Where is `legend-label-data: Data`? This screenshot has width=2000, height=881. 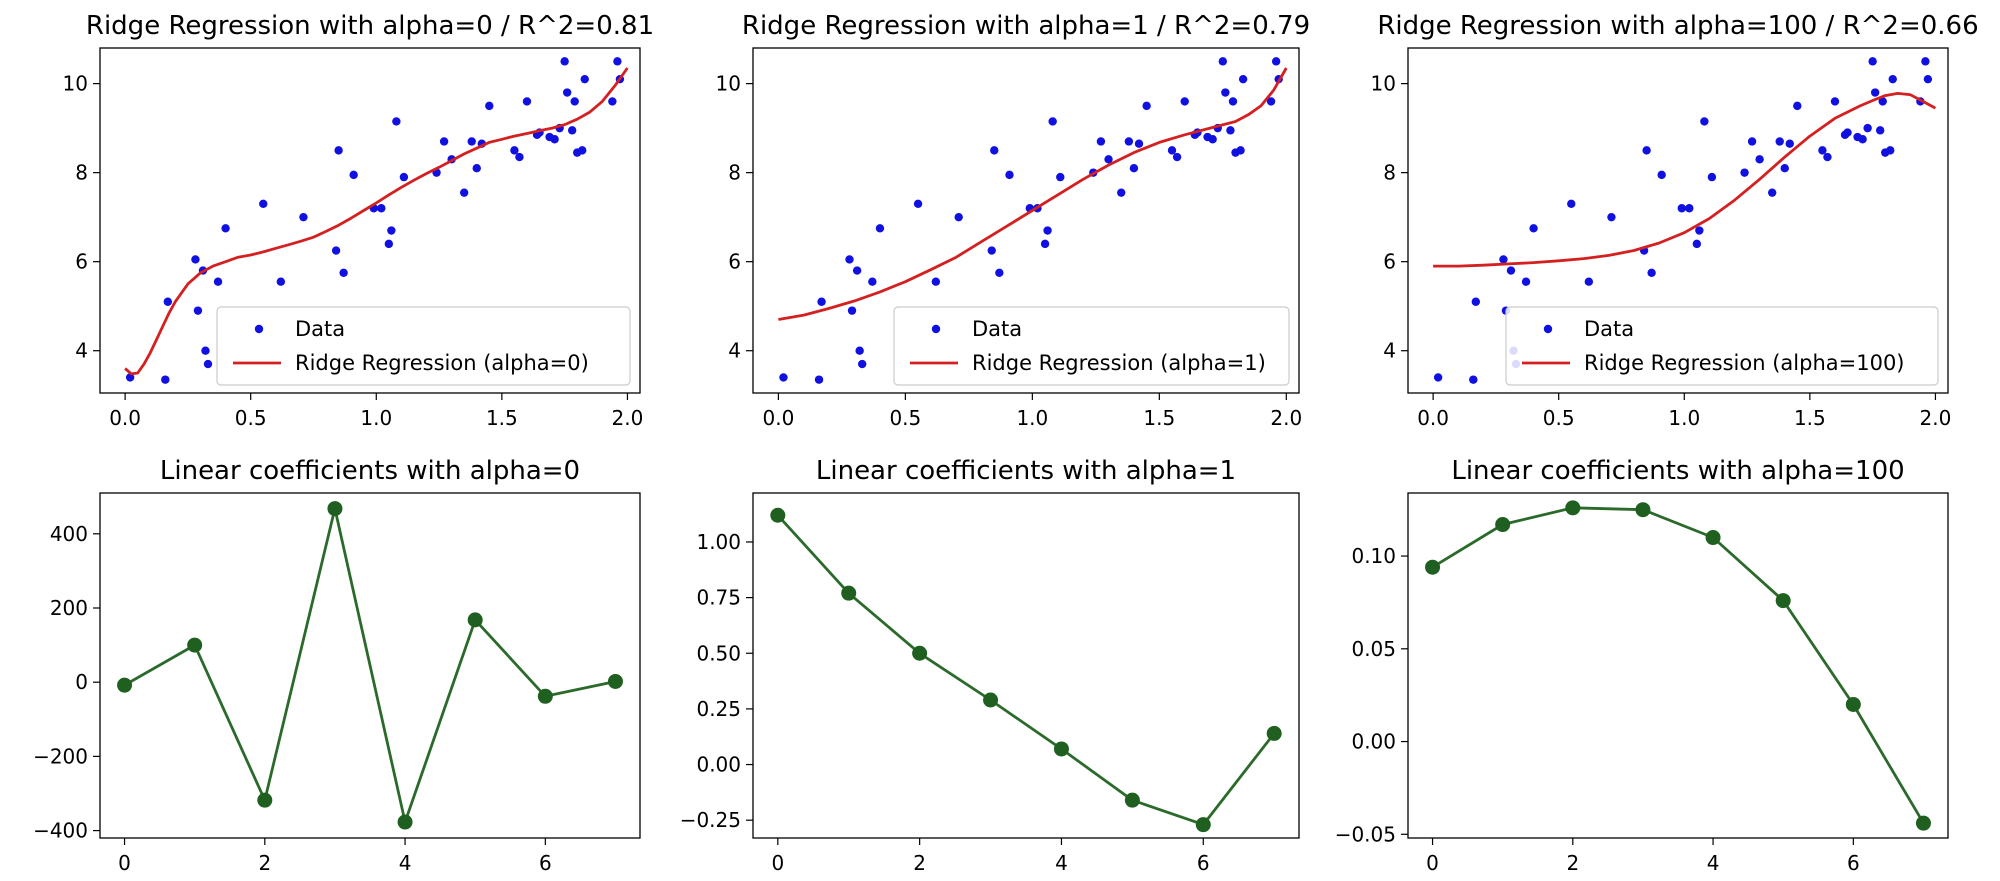
legend-label-data: Data is located at coordinates (997, 329).